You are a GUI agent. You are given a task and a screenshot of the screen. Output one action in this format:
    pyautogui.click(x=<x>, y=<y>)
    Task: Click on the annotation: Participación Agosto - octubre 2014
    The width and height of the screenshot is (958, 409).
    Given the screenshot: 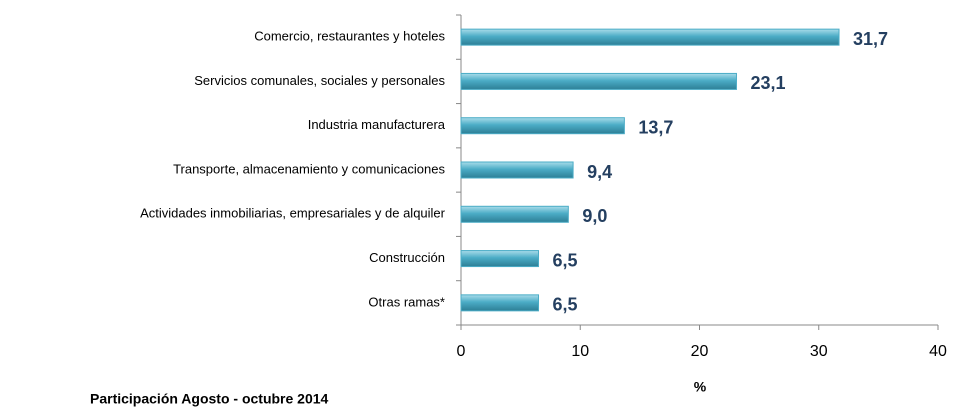 What is the action you would take?
    pyautogui.click(x=209, y=399)
    